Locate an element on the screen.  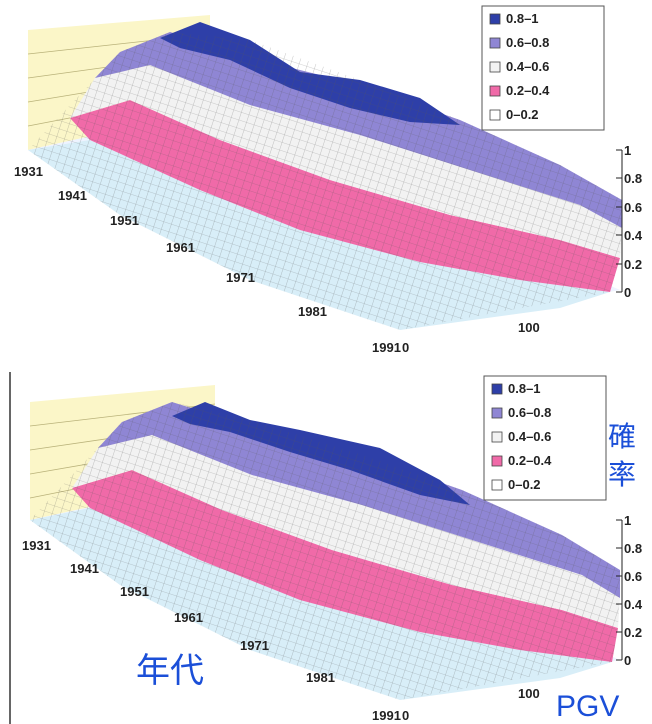
z-axis-title-char-1: 確 is located at coordinates (622, 436).